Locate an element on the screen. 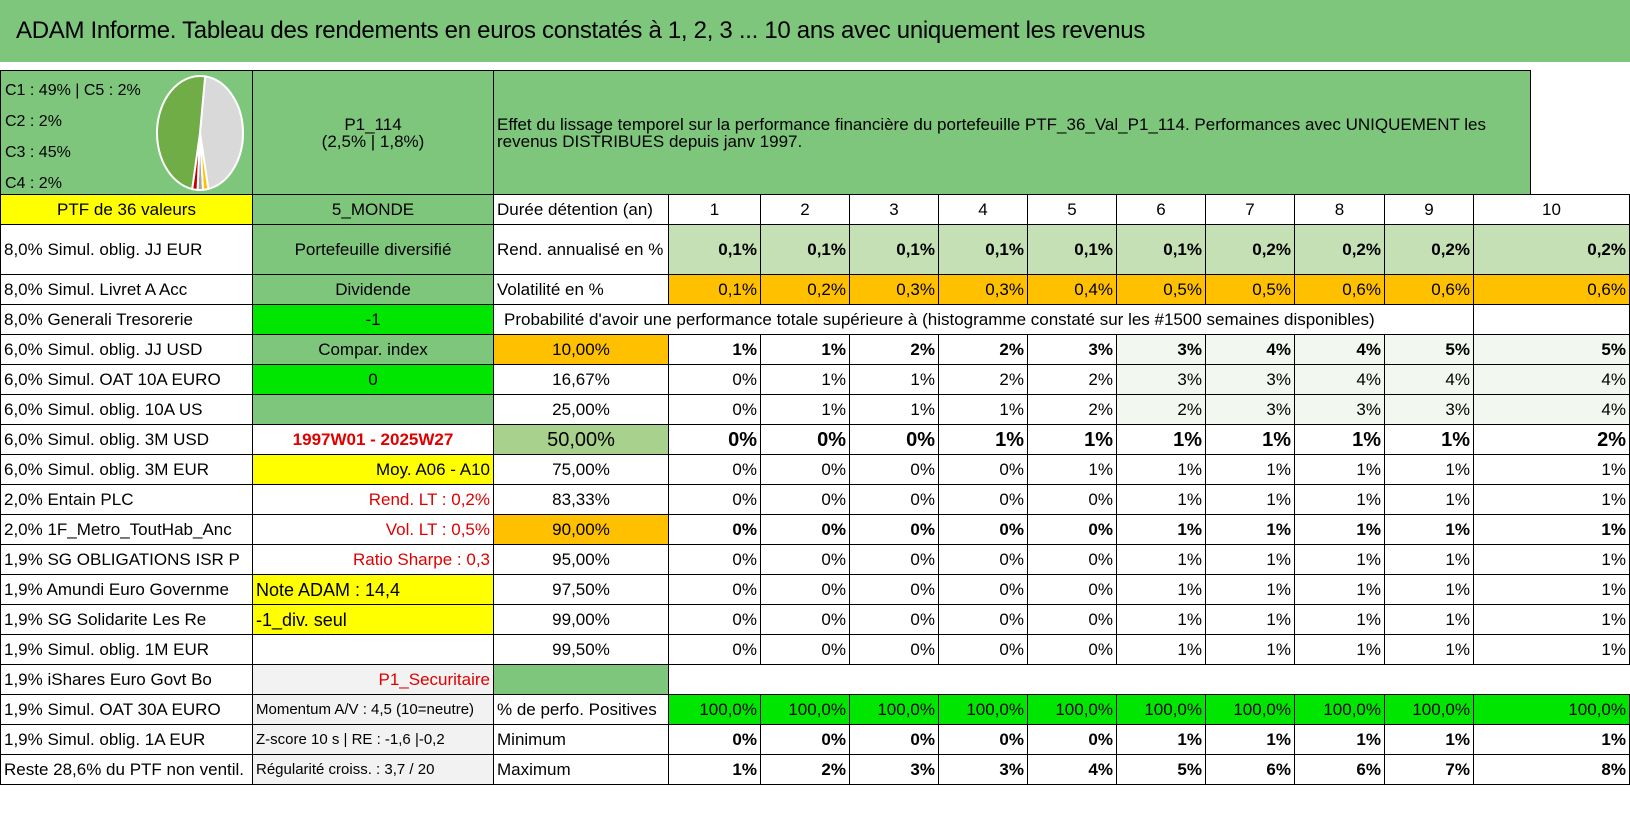 This screenshot has height=815, width=1630. allocation-label: C1 : 49% | C5 : 2% is located at coordinates (73, 90).